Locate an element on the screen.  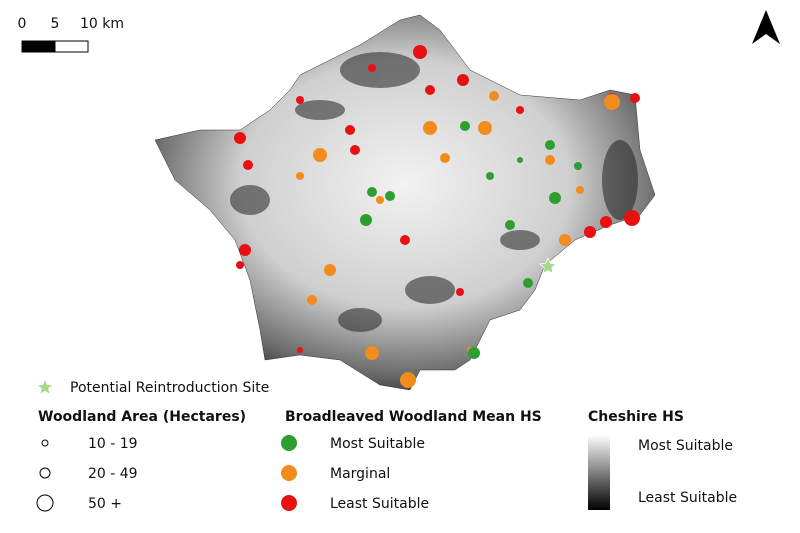
scale-label: 0 is located at coordinates (22, 24).